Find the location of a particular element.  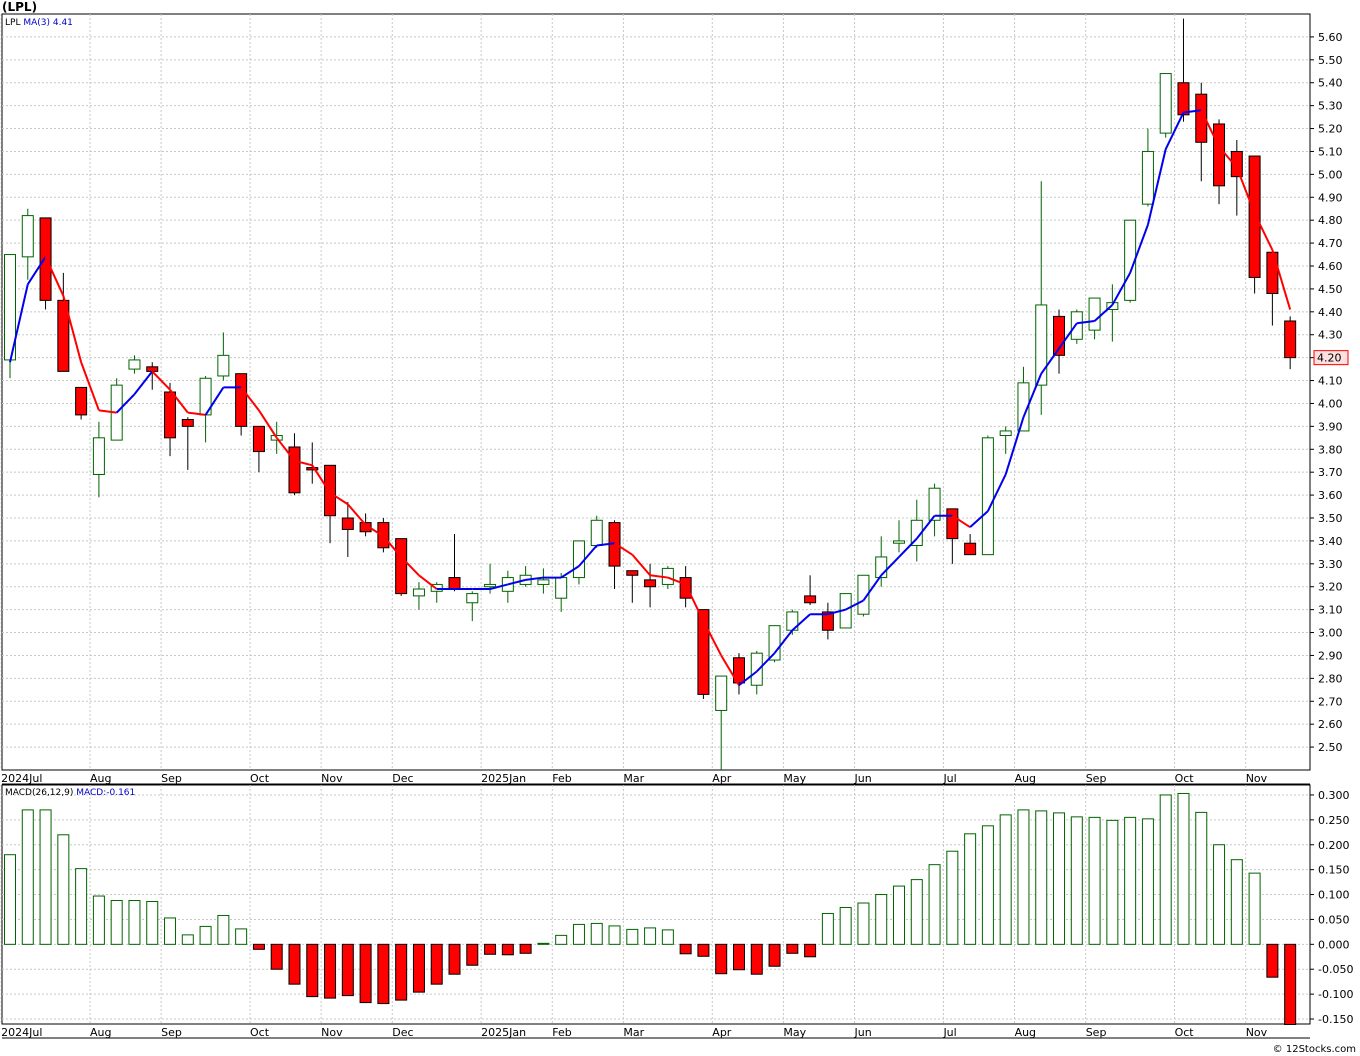

price-y-tick-label: 5.20 is located at coordinates (1330, 129).